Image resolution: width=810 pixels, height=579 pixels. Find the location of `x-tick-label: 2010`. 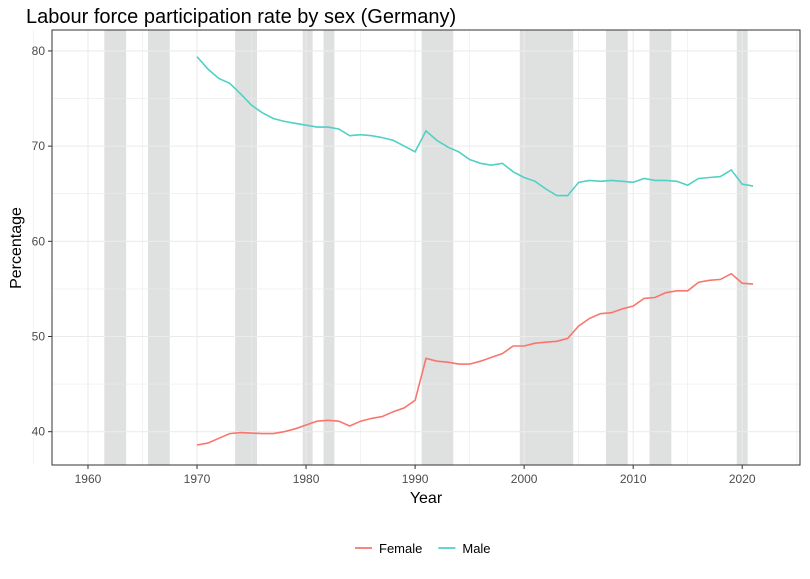

x-tick-label: 2010 is located at coordinates (633, 479).